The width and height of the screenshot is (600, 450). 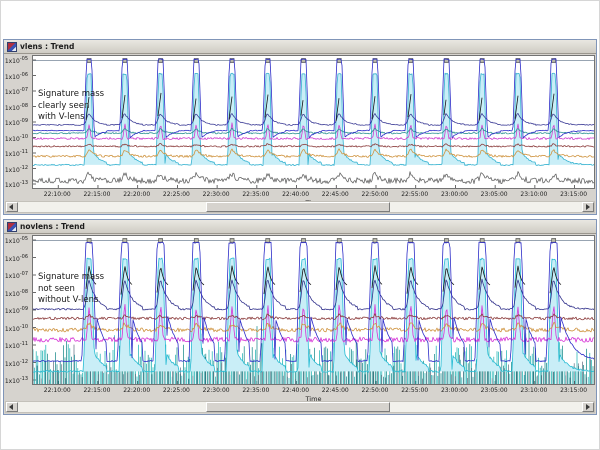 What do you see at coordinates (52, 226) in the screenshot?
I see `window-title: novlens : Trend` at bounding box center [52, 226].